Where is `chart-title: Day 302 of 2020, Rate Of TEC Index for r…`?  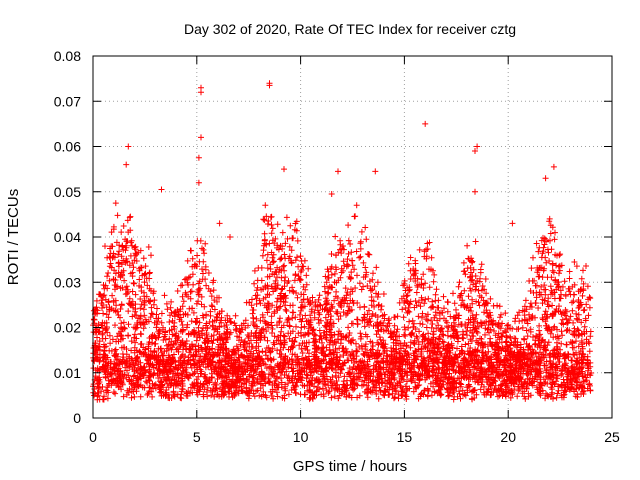 chart-title: Day 302 of 2020, Rate Of TEC Index for r… is located at coordinates (350, 29).